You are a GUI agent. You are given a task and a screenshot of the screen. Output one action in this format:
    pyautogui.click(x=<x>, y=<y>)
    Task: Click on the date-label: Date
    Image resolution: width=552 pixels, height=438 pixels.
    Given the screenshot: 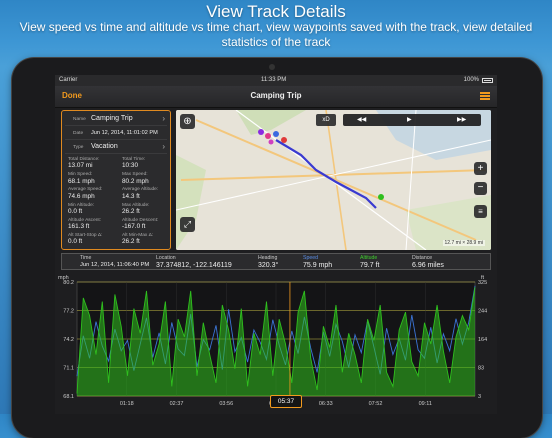 What is the action you would take?
    pyautogui.click(x=78, y=133)
    